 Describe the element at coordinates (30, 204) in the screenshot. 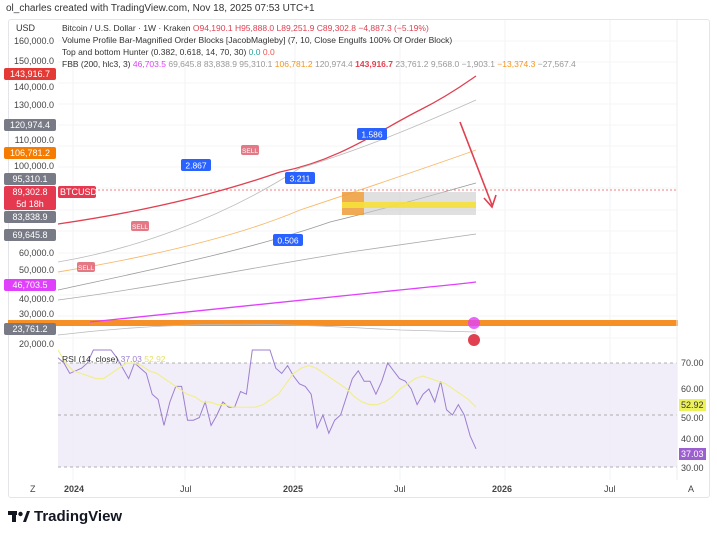

I see `bar-countdown: 5d 18h` at that location.